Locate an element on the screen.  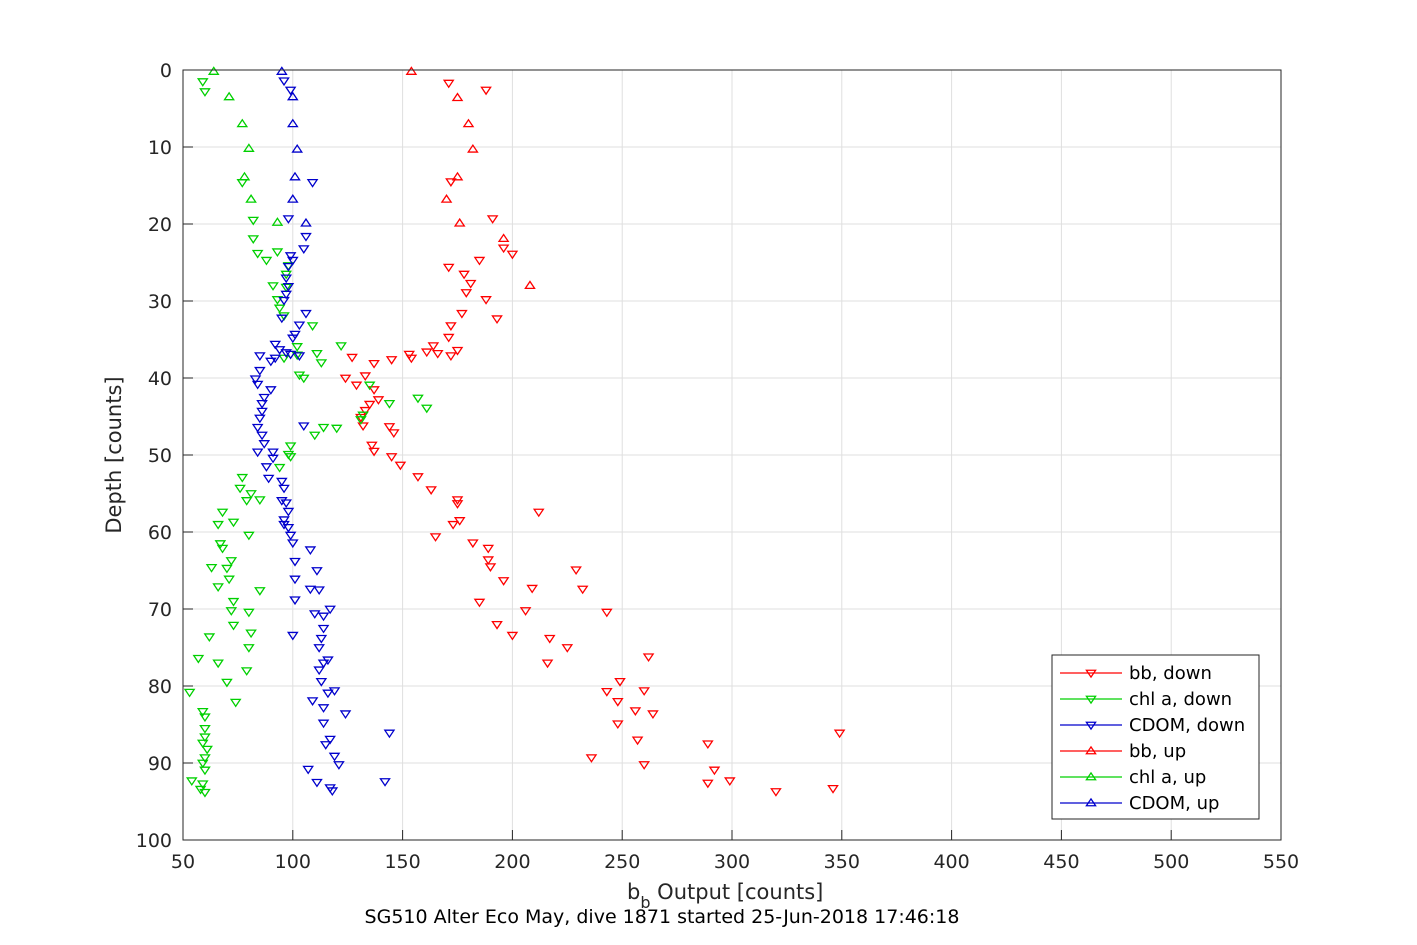
series-chl-a-up is located at coordinates (245, 146).